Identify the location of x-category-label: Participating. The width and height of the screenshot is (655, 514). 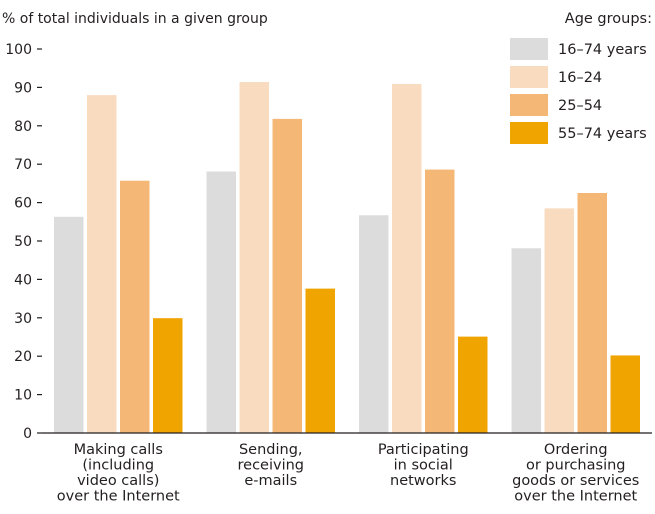
(423, 450).